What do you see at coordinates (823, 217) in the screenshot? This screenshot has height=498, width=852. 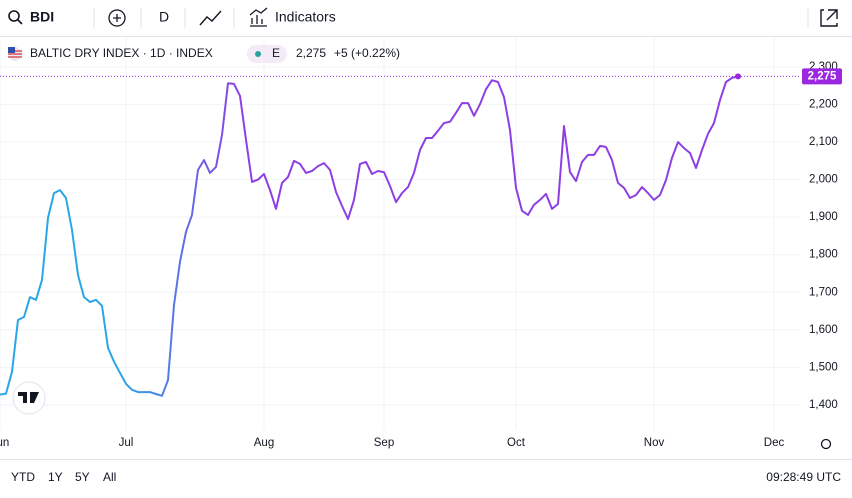 I see `y-tick-label: 1,900` at bounding box center [823, 217].